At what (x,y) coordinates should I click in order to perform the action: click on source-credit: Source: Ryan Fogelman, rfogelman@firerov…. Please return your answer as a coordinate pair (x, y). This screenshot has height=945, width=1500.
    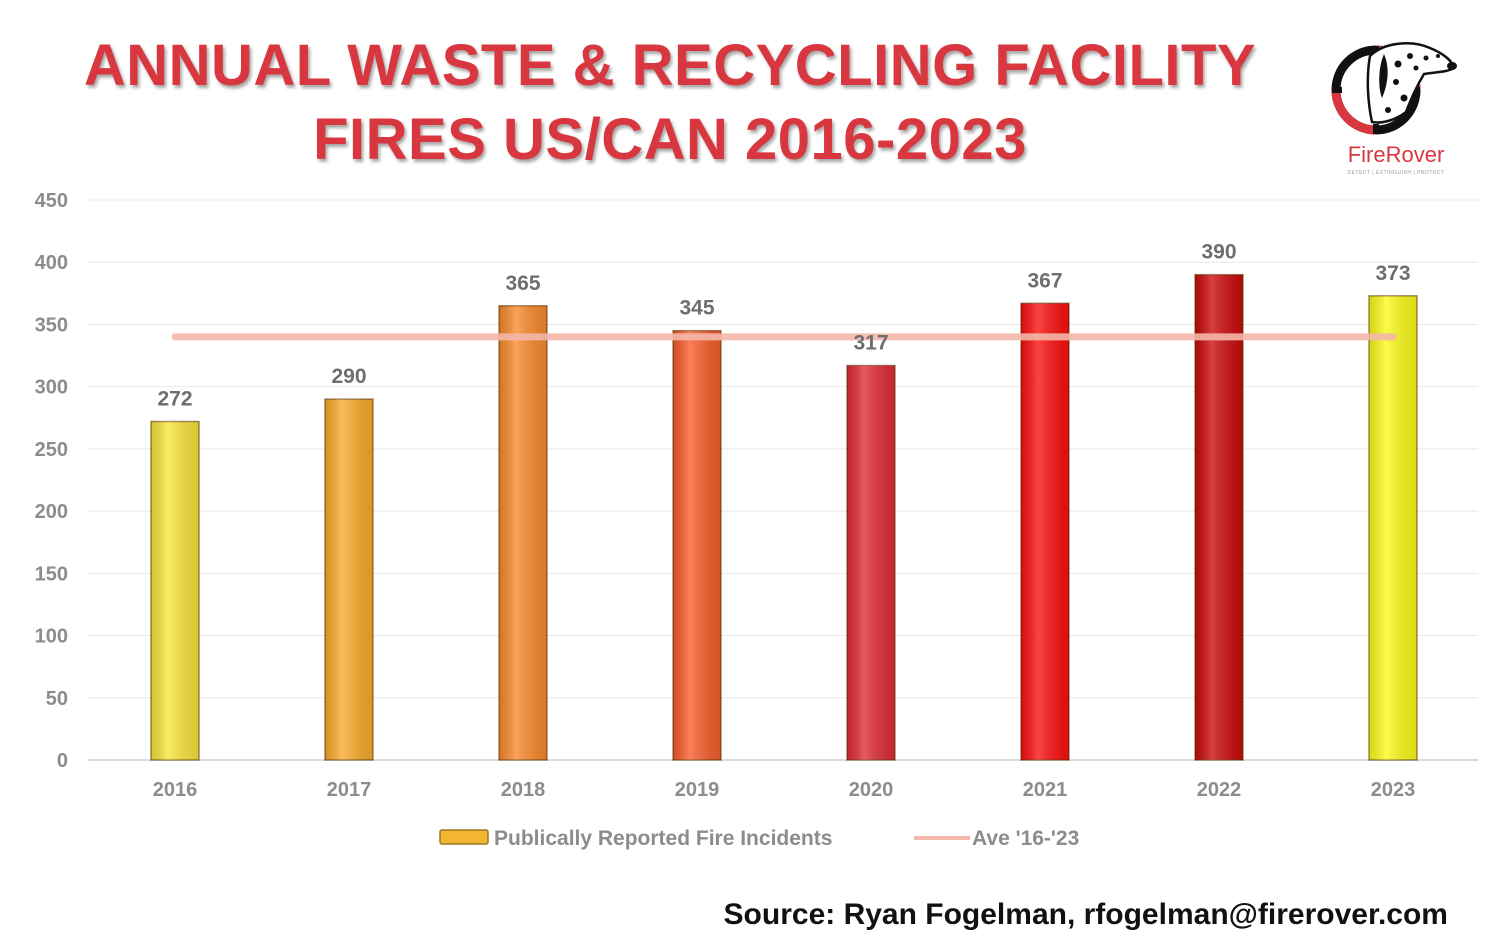
    Looking at the image, I should click on (1085, 914).